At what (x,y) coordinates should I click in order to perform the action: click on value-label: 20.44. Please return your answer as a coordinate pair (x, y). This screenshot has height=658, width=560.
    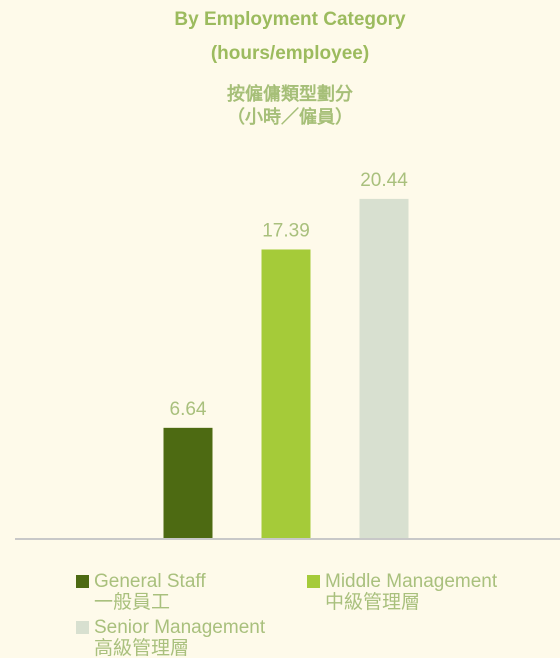
    Looking at the image, I should click on (384, 180).